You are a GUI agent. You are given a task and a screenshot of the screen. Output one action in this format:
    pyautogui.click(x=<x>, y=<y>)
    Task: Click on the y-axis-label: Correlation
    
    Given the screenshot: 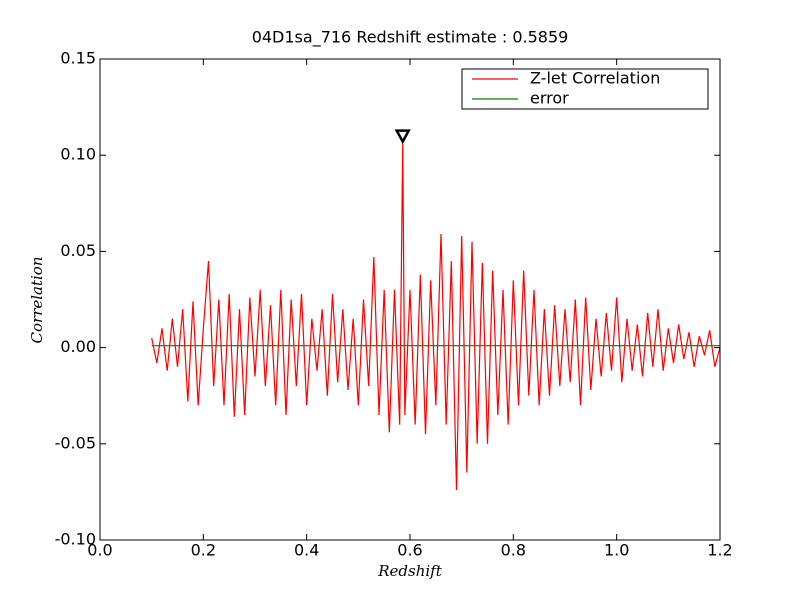 What is the action you would take?
    pyautogui.click(x=37, y=300)
    